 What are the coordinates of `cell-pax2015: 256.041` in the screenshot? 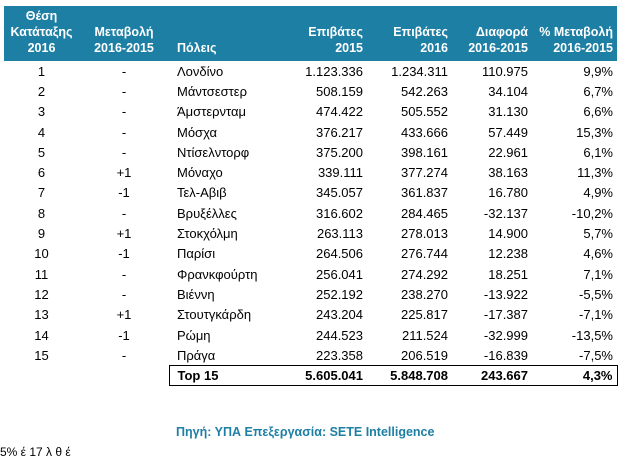 It's located at (339, 274).